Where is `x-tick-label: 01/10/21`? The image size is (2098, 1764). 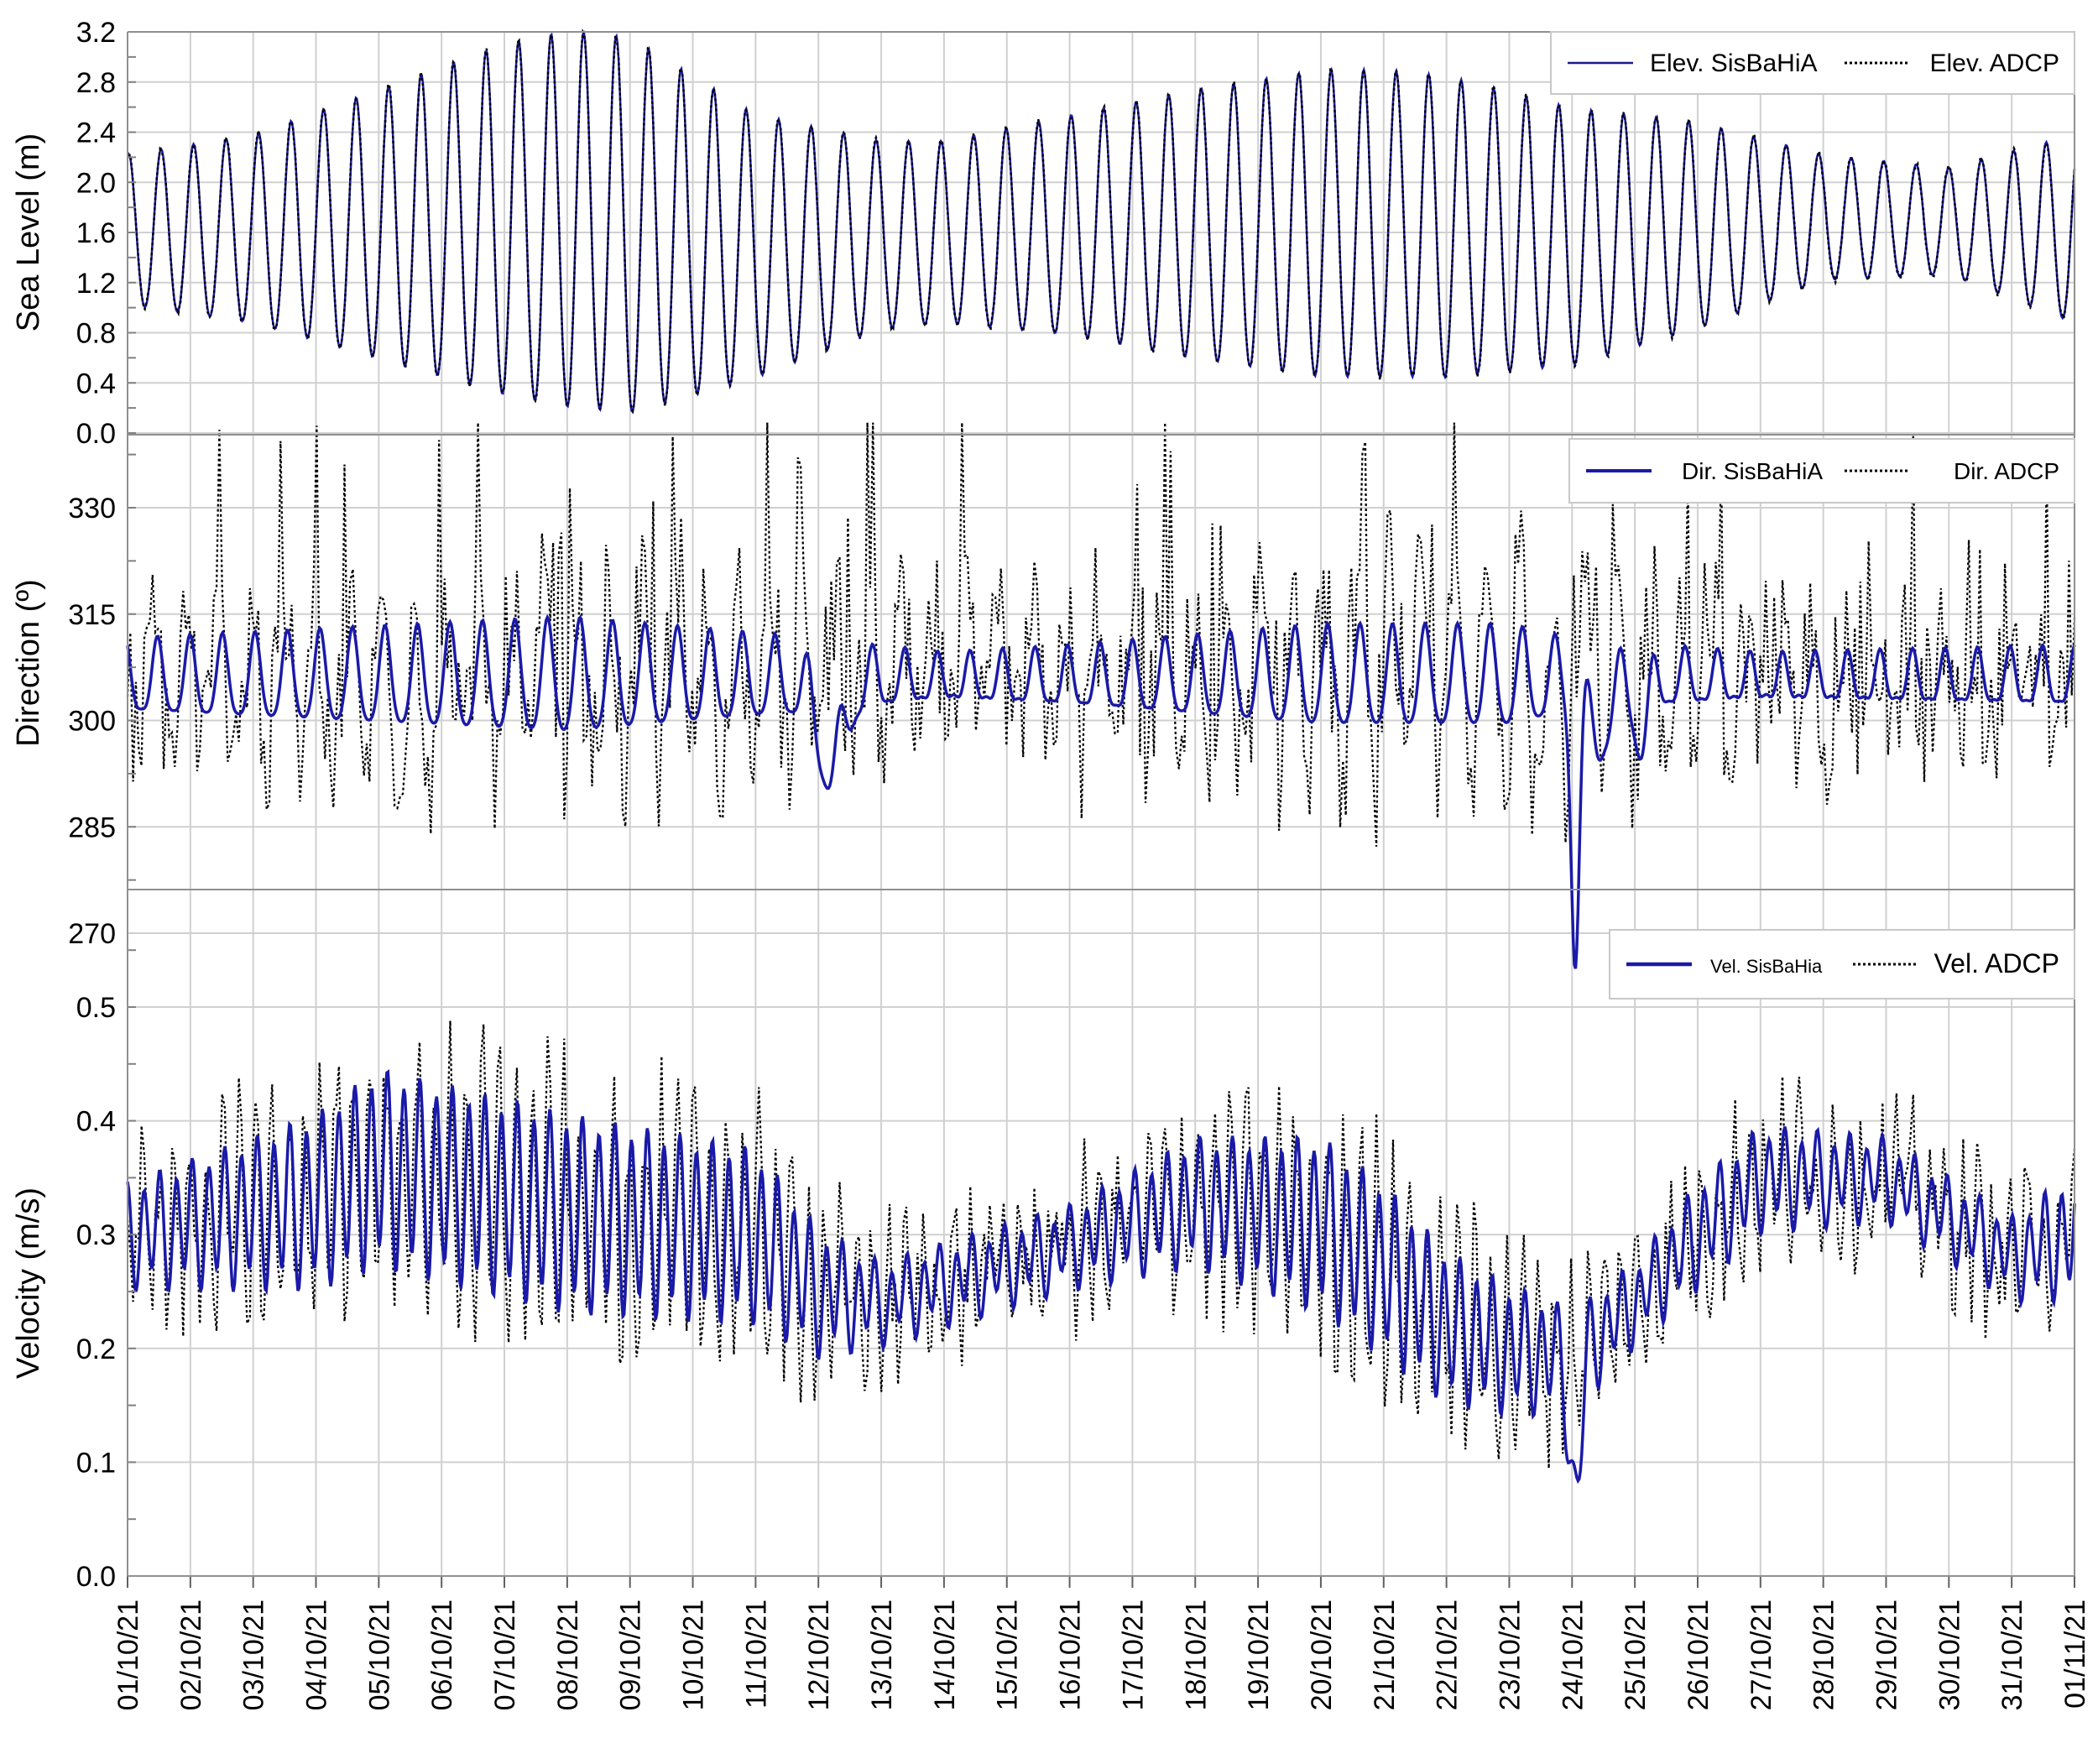
x-tick-label: 01/10/21 is located at coordinates (128, 1655).